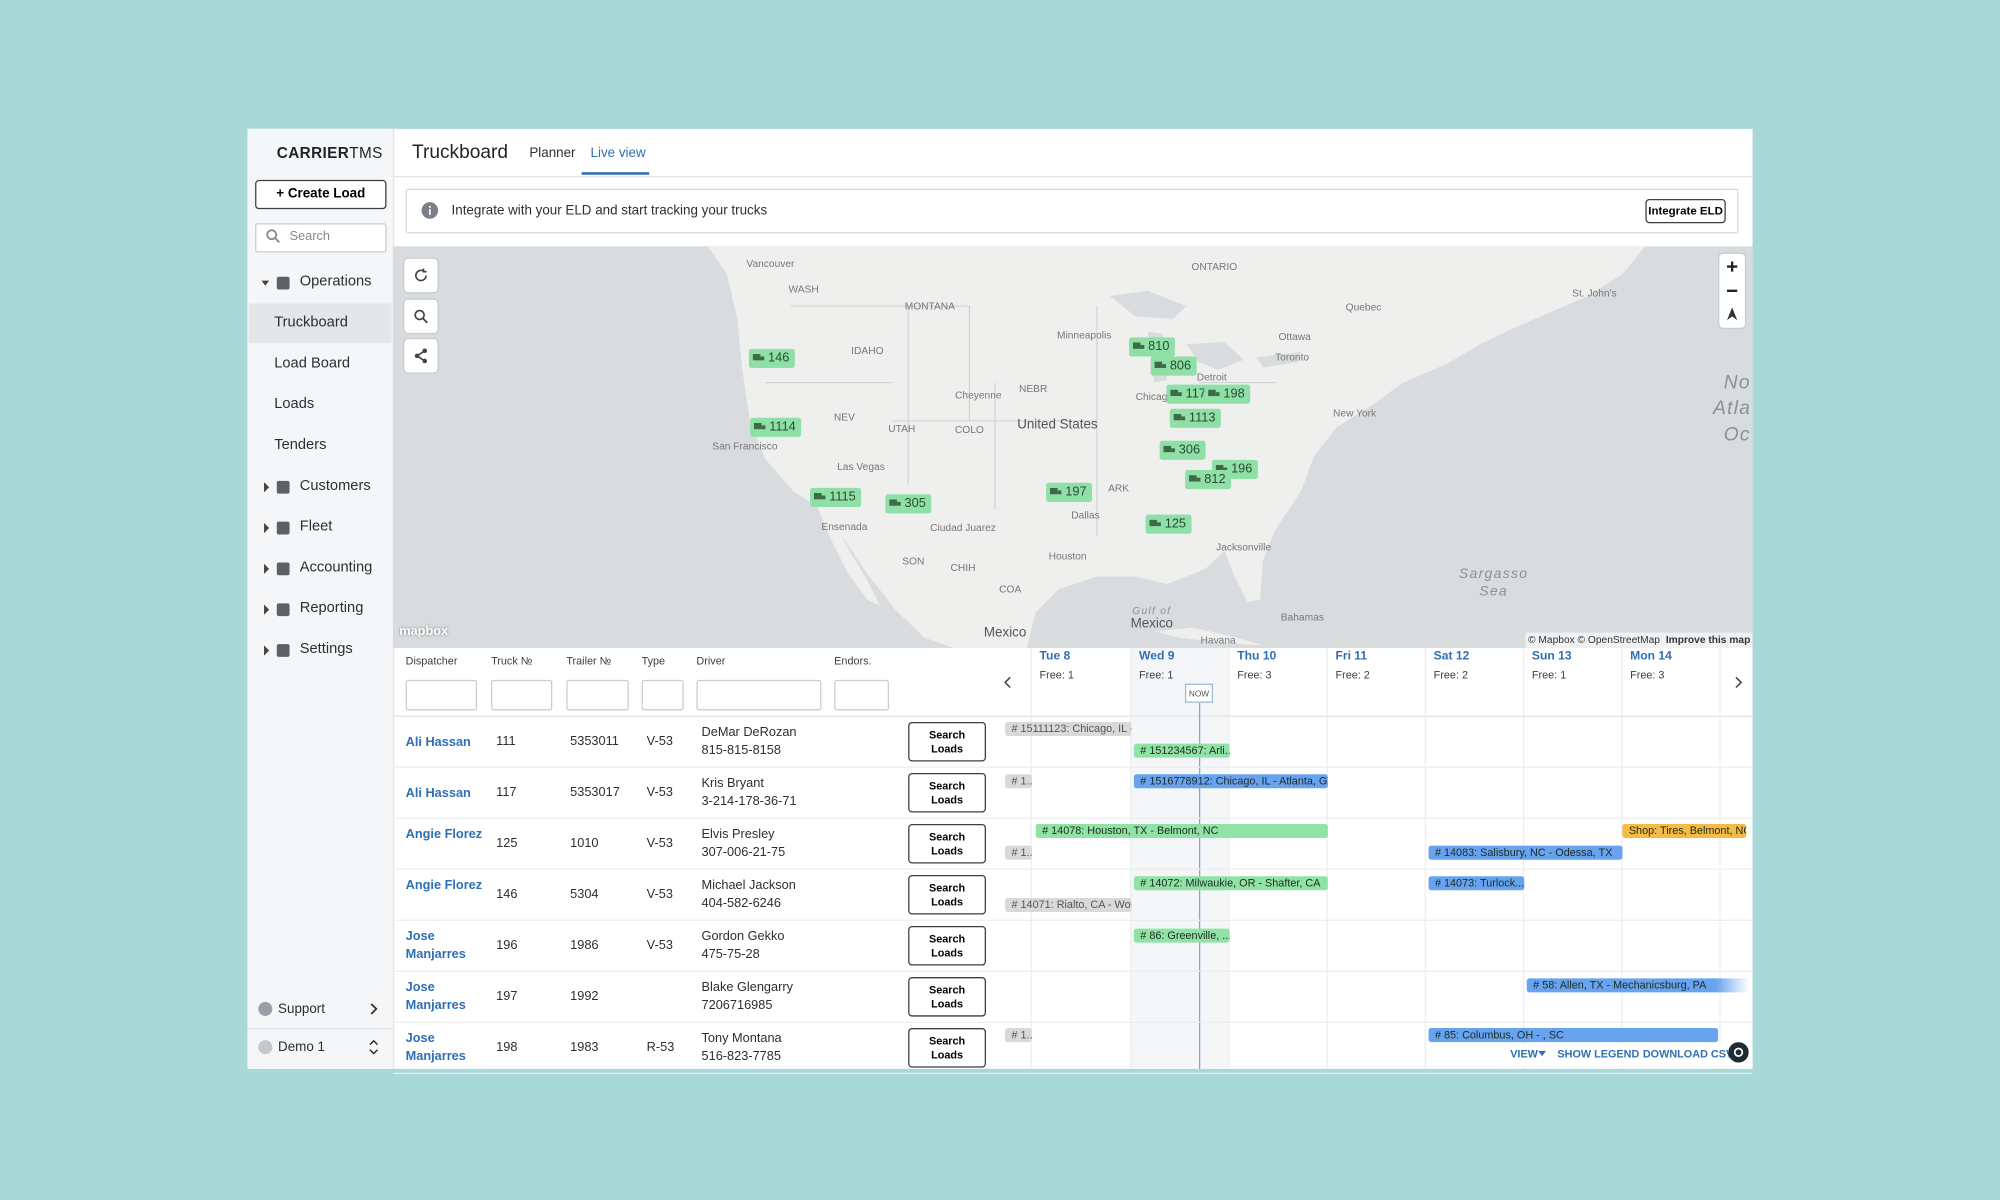  I want to click on load-bar: # 14072: Milwaukie, OR - Shafter, CA, so click(1230, 883).